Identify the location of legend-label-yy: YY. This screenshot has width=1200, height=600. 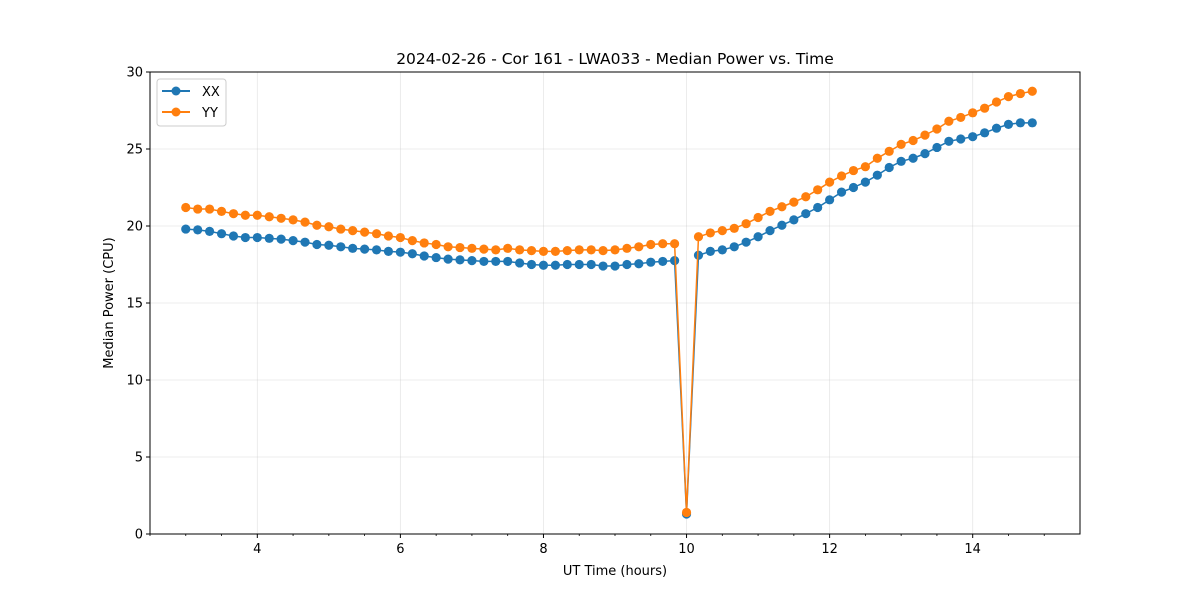
(209, 113).